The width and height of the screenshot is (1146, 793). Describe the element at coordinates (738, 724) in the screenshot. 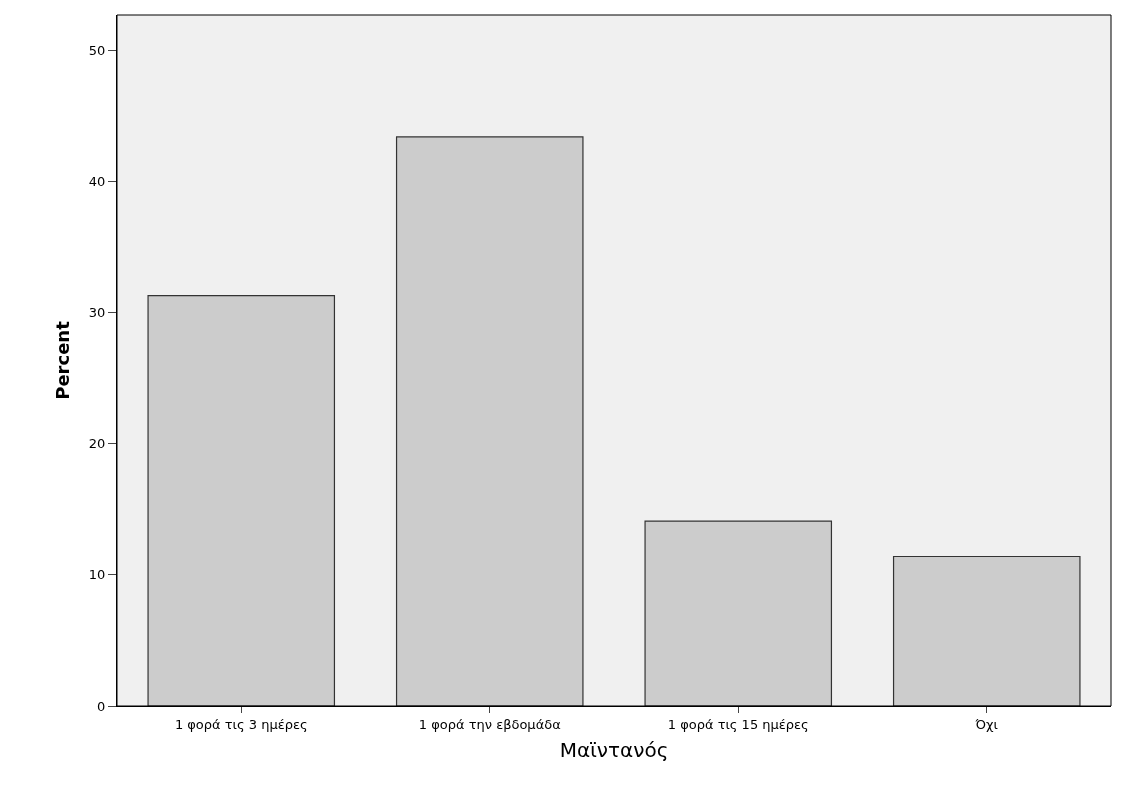

I see `x-tick-label: 1 φορά τις 15 ημέρες` at that location.